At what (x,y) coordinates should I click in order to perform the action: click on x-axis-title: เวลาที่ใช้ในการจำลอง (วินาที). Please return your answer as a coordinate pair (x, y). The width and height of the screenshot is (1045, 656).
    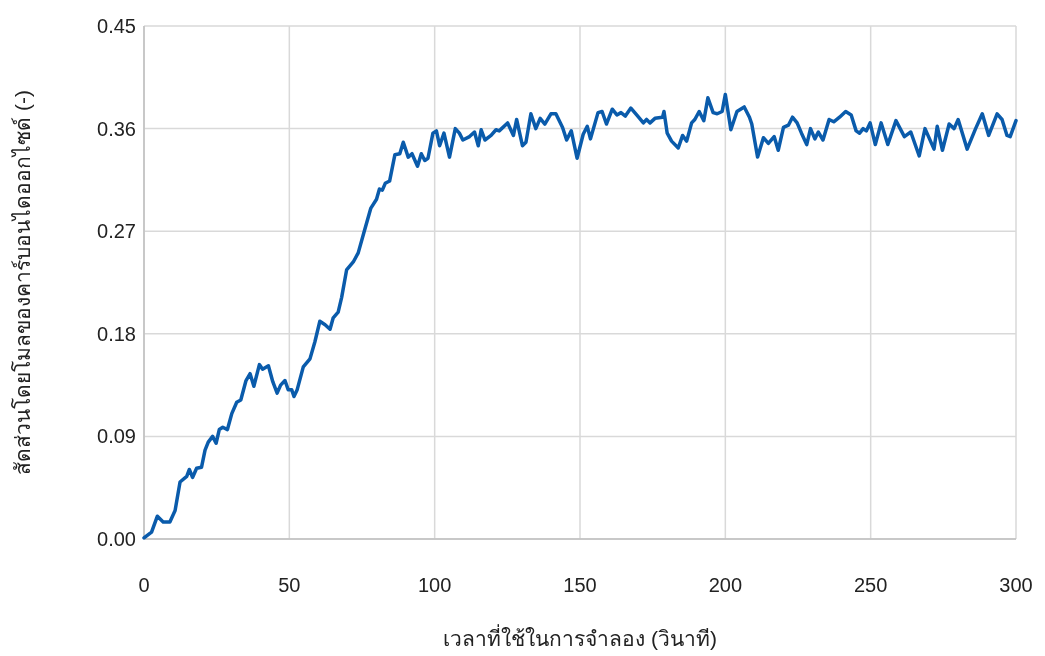
    Looking at the image, I should click on (580, 637).